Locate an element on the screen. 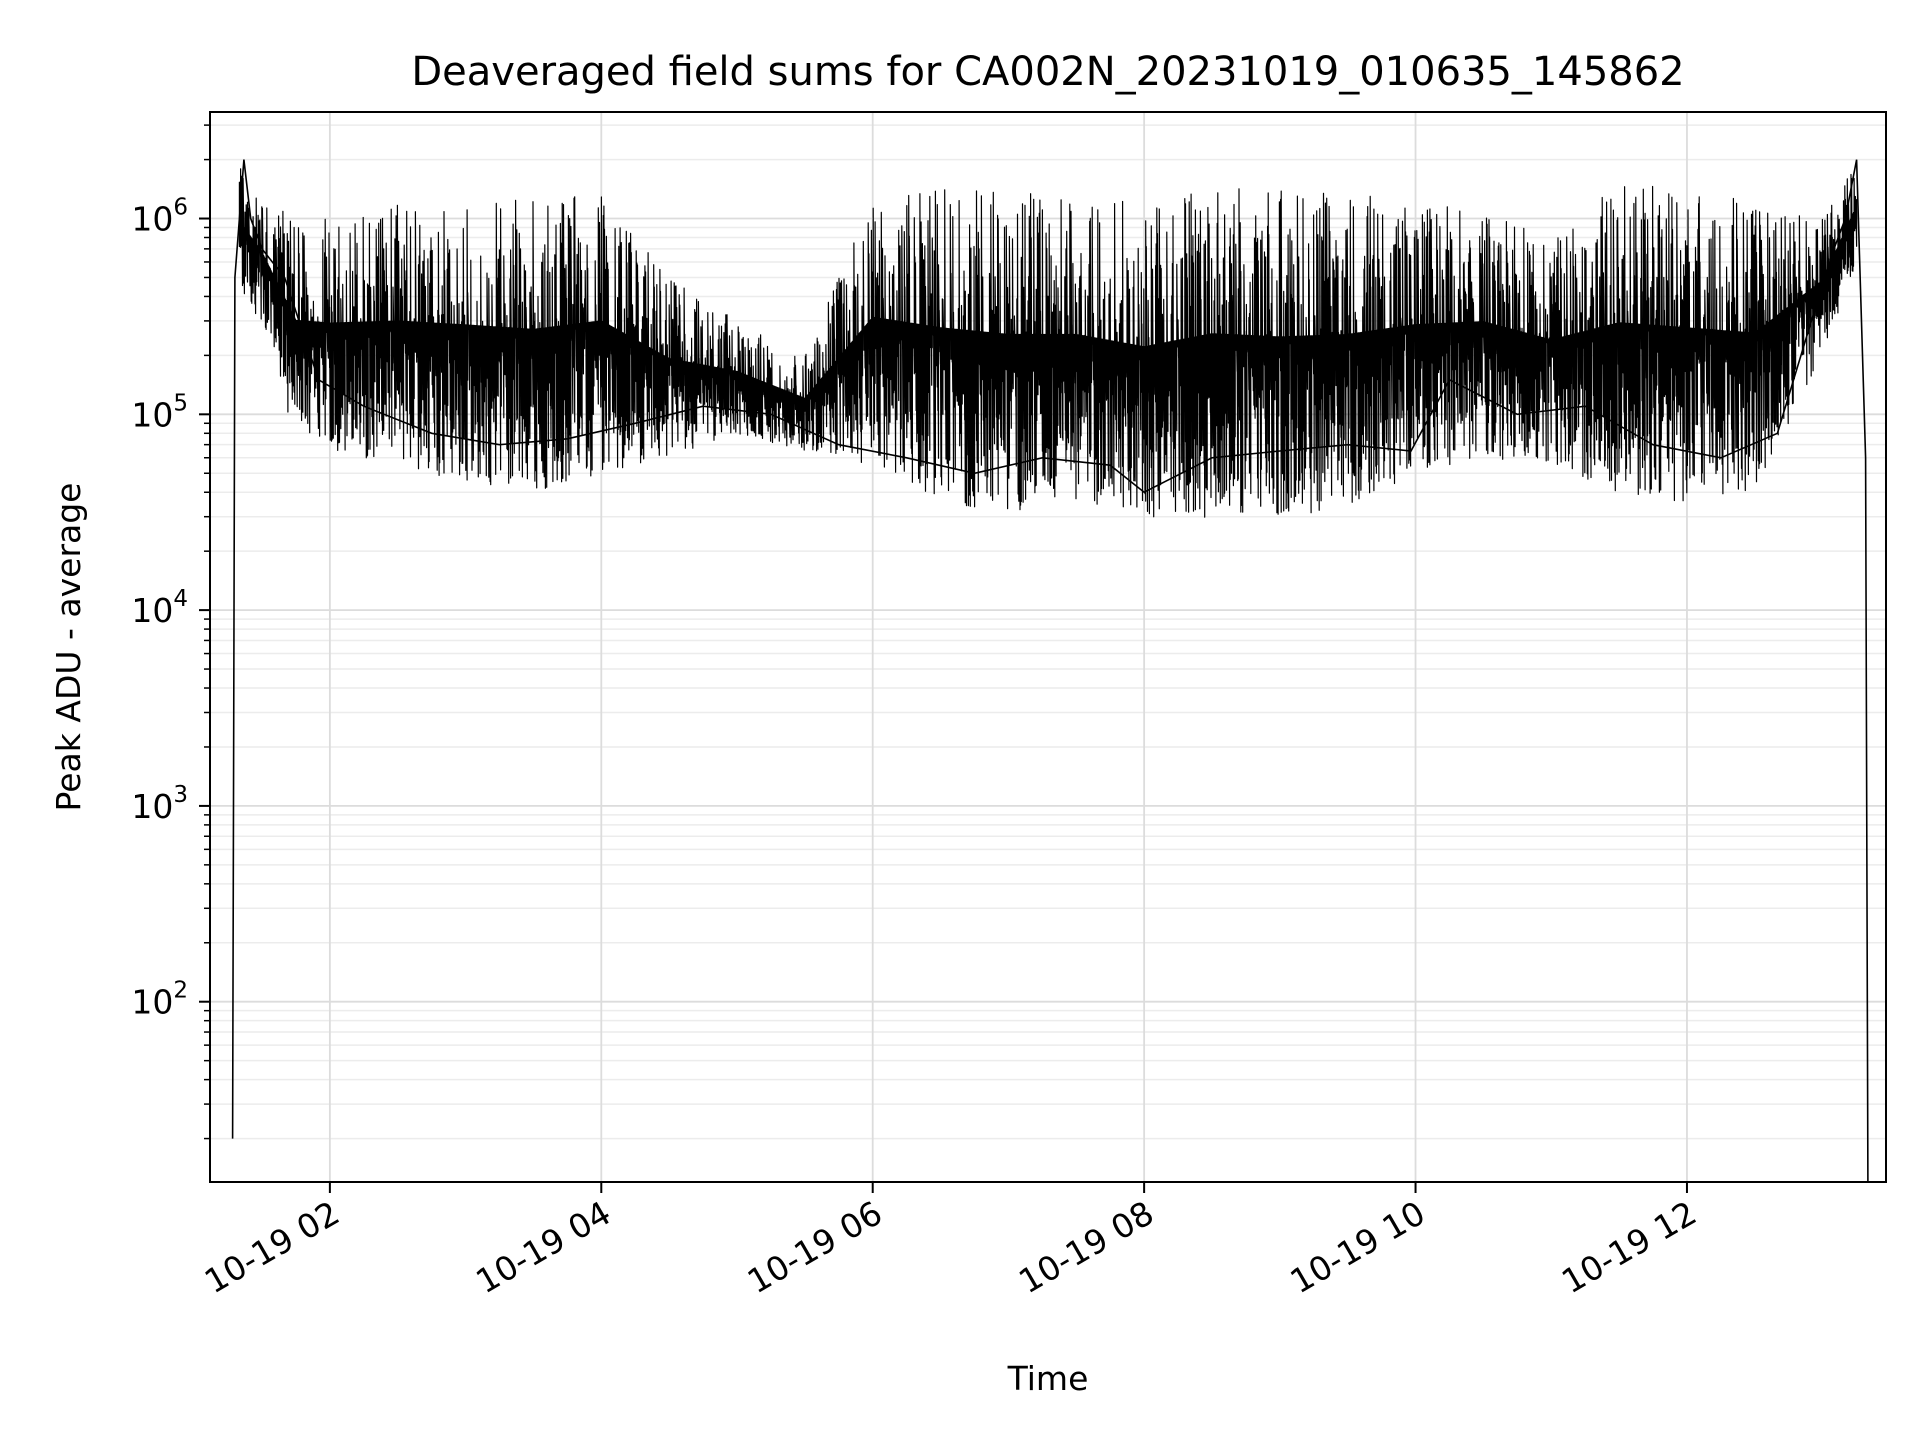  y-tick-label: 10³ is located at coordinates (159, 804).